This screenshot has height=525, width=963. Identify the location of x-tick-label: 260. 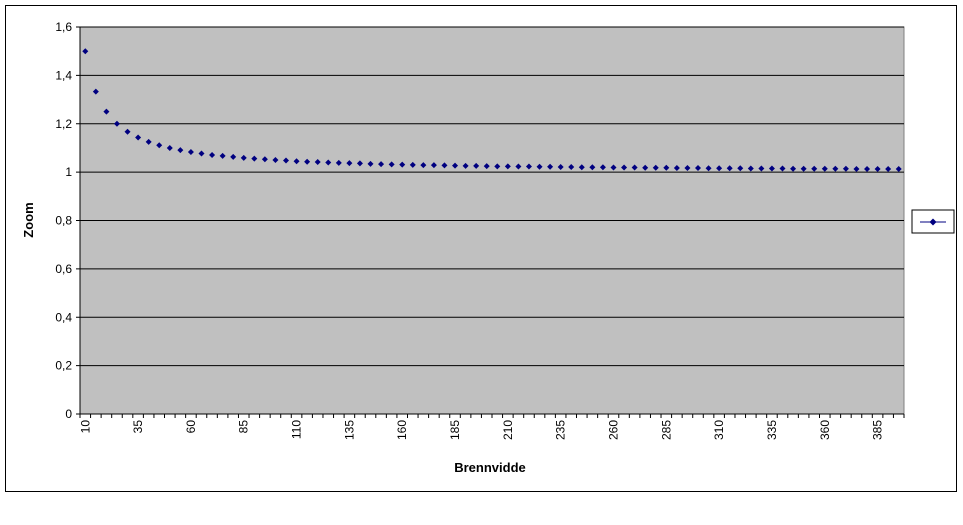
(613, 430).